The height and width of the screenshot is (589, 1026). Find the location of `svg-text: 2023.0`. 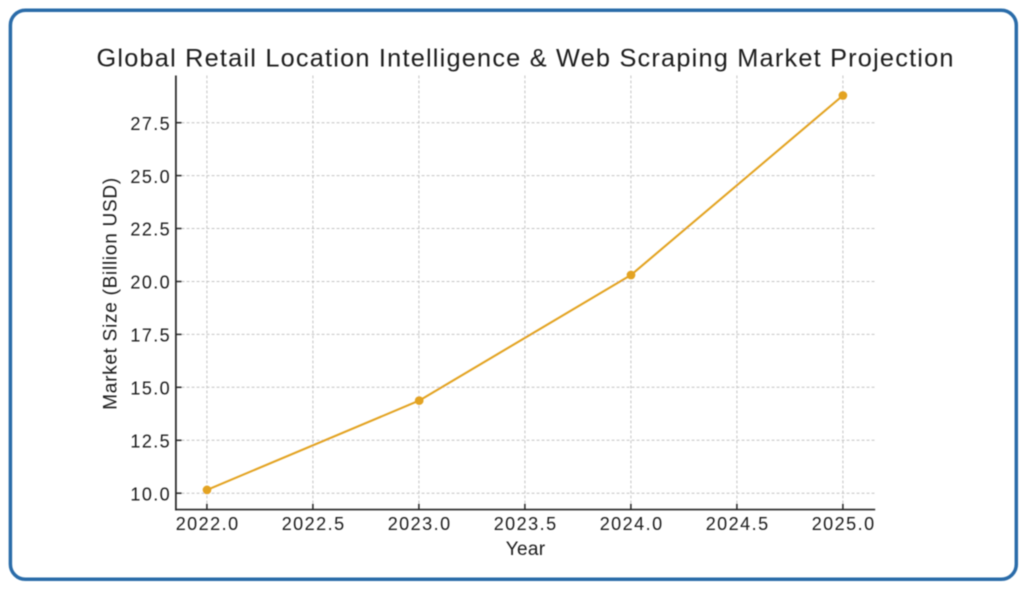

svg-text: 2023.0 is located at coordinates (419, 524).